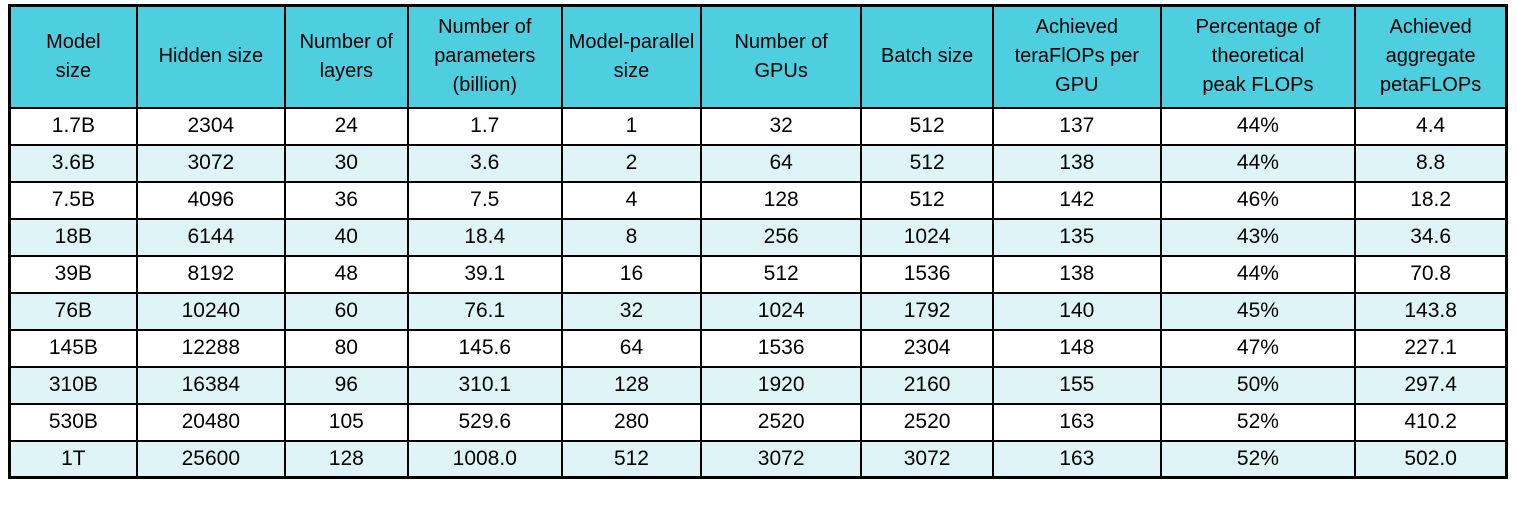 This screenshot has height=532, width=1517. Describe the element at coordinates (1076, 200) in the screenshot. I see `table-cell: 142` at that location.